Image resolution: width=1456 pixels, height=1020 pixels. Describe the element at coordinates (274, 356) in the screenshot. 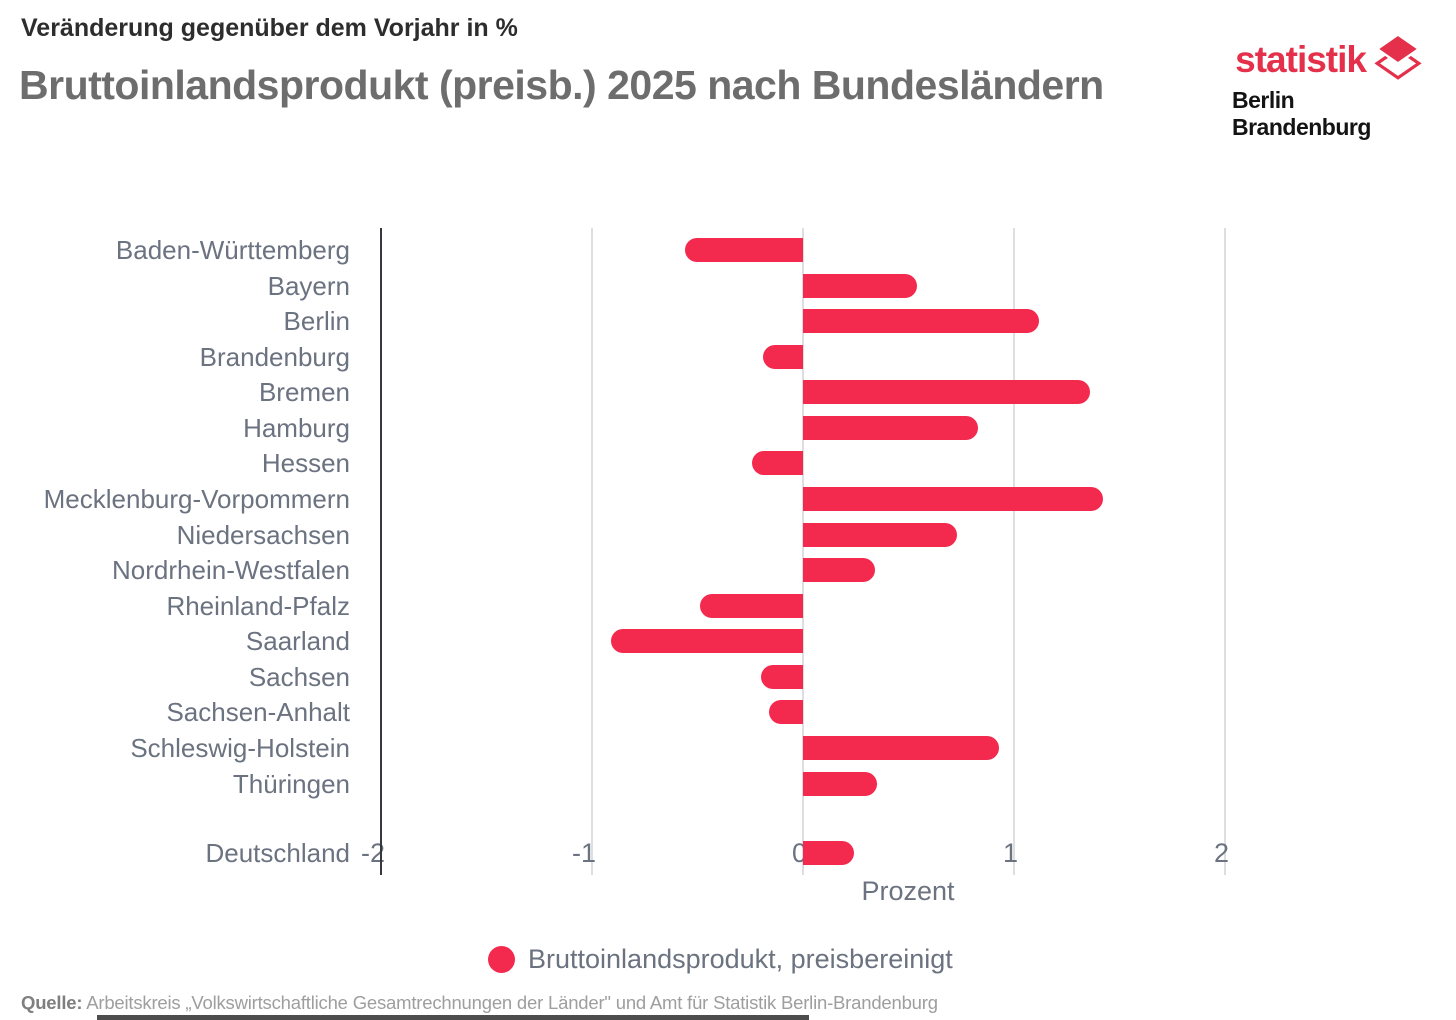

I see `category-label-brandenburg: Brandenburg` at that location.